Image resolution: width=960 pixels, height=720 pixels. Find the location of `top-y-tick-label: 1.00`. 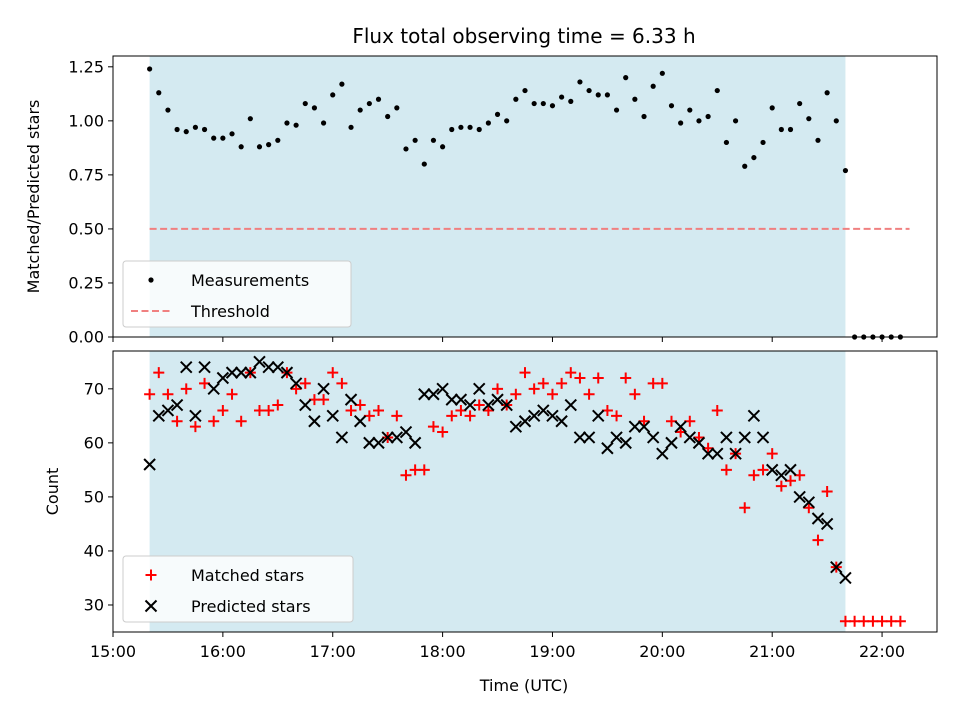

top-y-tick-label: 1.00 is located at coordinates (86, 120).